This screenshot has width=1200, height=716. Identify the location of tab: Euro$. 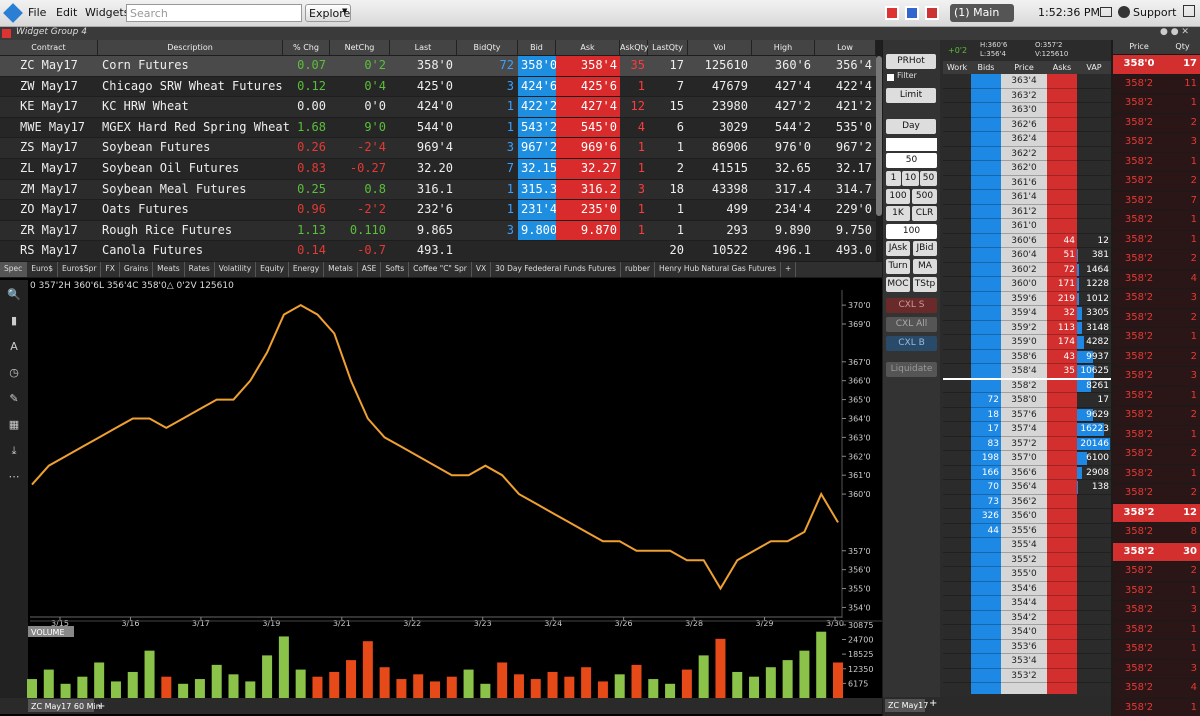
(43, 269).